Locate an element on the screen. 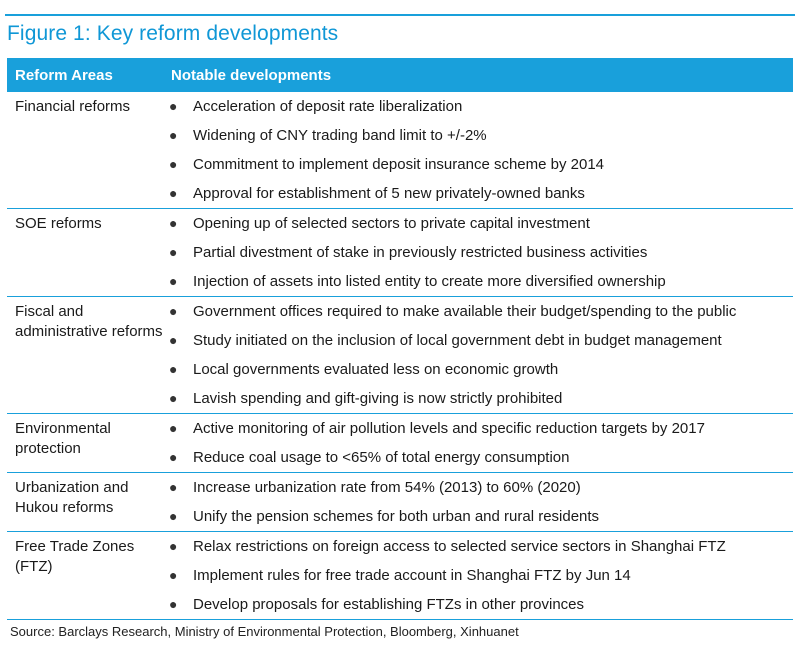  bottom-rule is located at coordinates (400, 619).